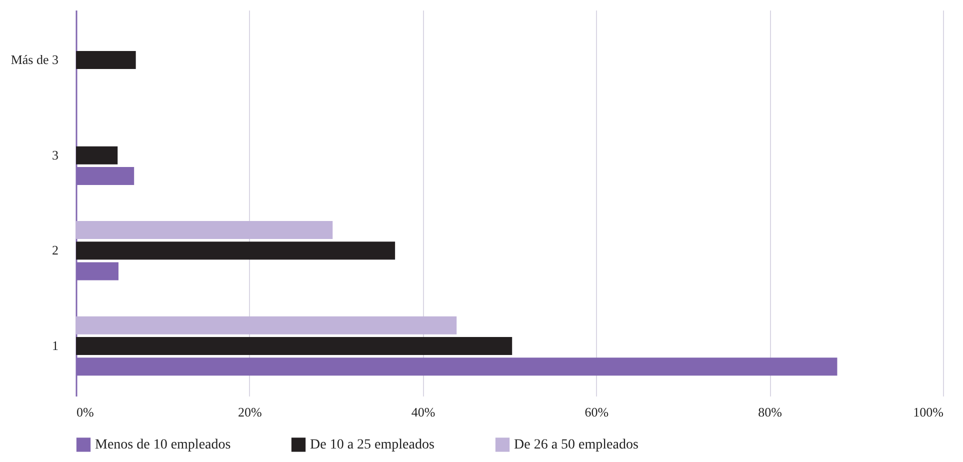 This screenshot has height=462, width=963. What do you see at coordinates (163, 445) in the screenshot?
I see `legend-label: Menos de 10 empleados` at bounding box center [163, 445].